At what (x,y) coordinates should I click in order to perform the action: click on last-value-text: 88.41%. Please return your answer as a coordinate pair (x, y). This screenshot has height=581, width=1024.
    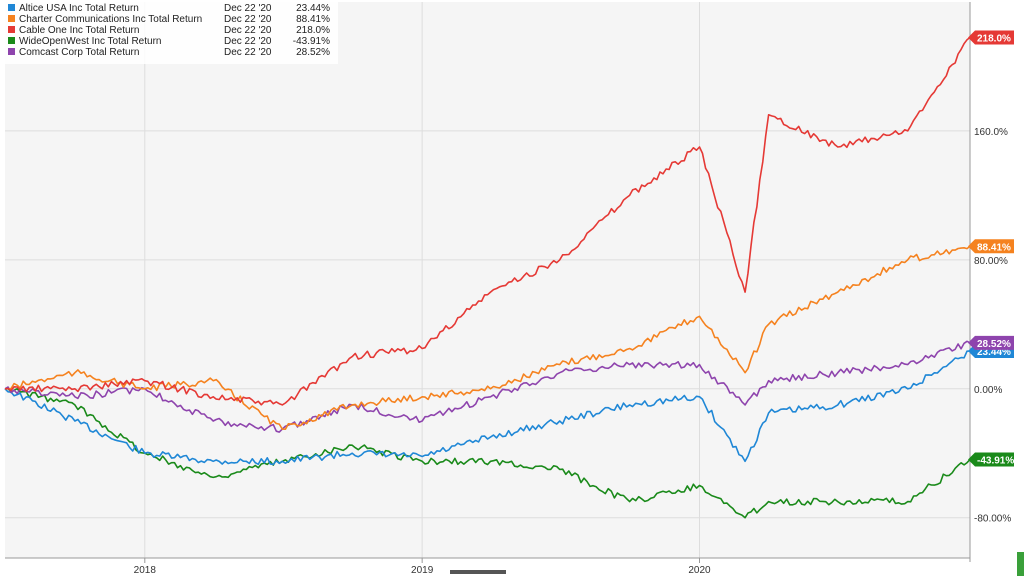
    Looking at the image, I should click on (994, 247).